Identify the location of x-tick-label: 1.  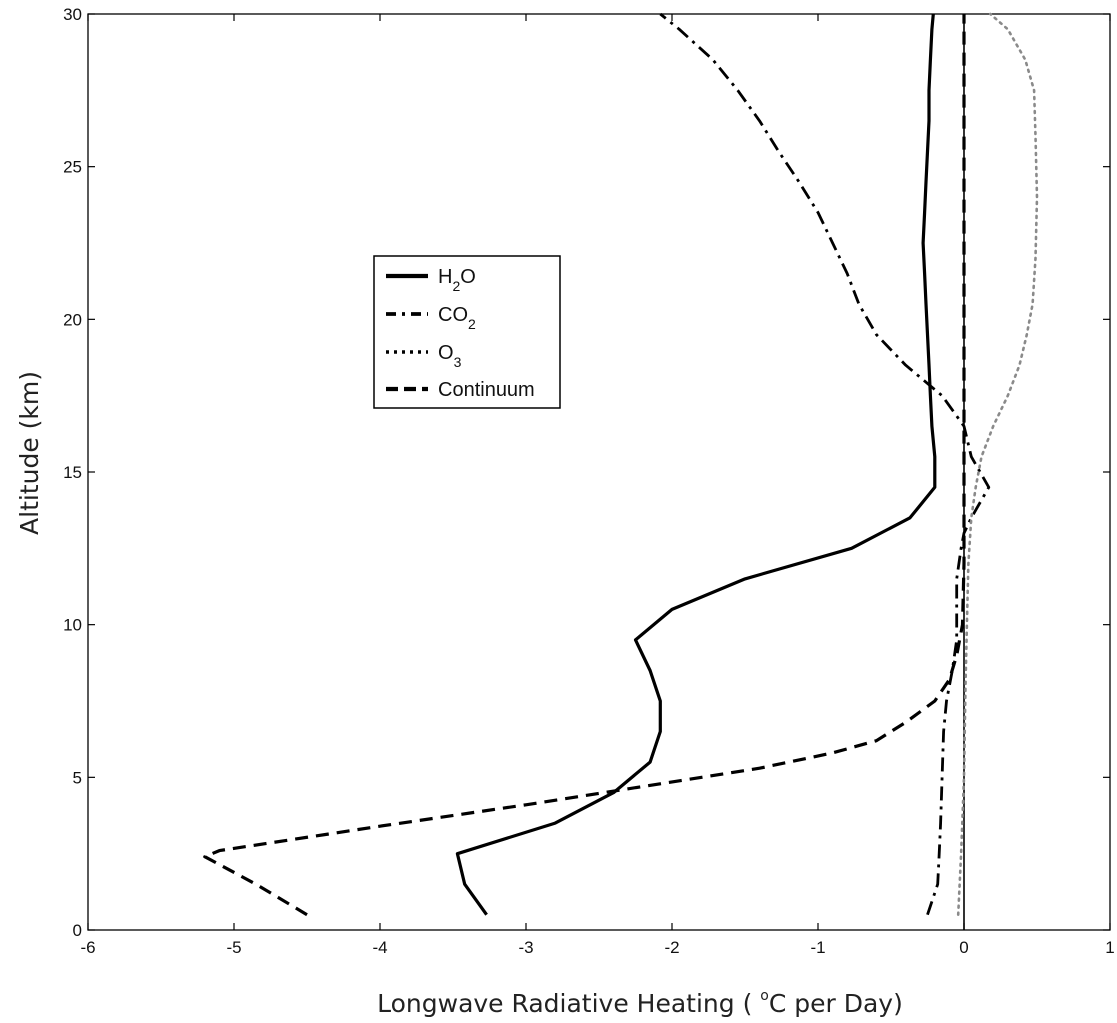
(1109, 947).